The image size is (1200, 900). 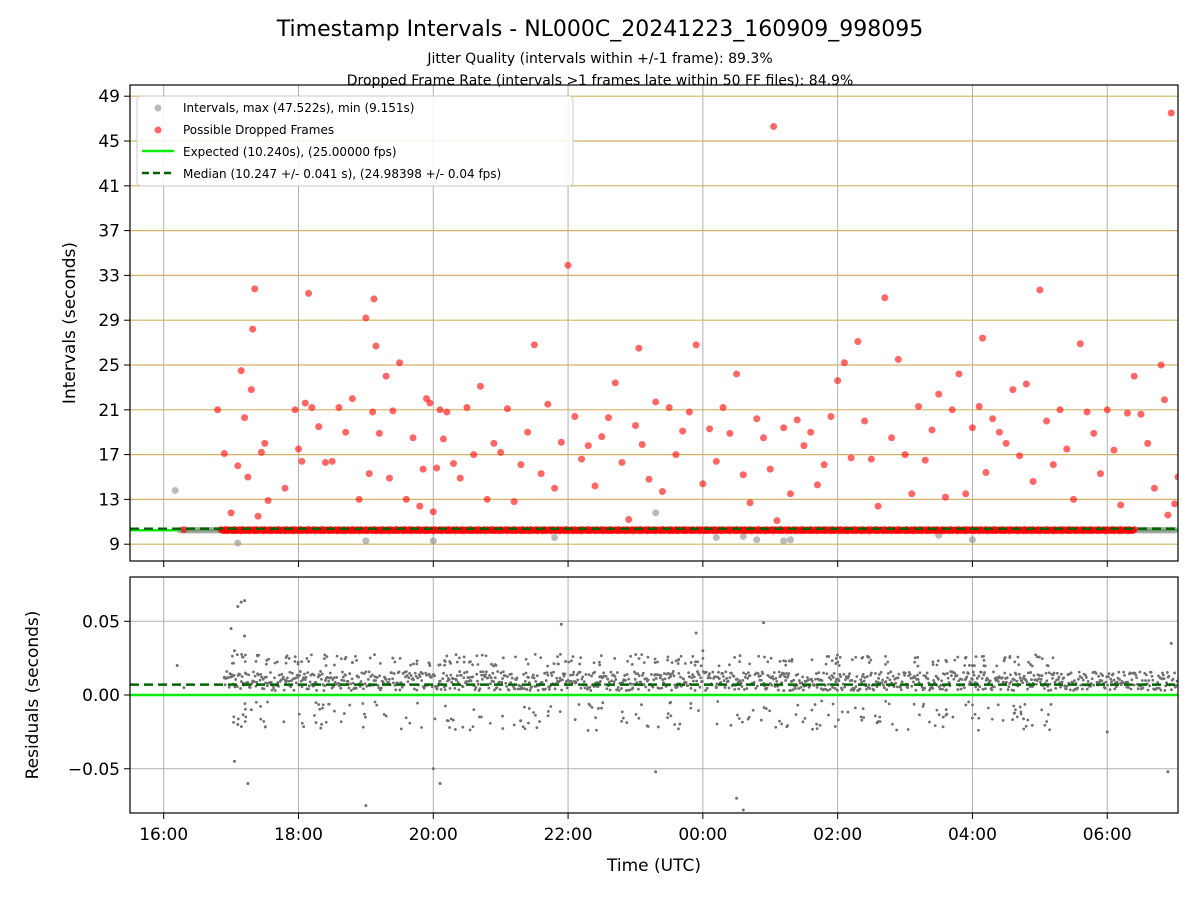 I want to click on top-ytick-label-5: 29, so click(x=109, y=321).